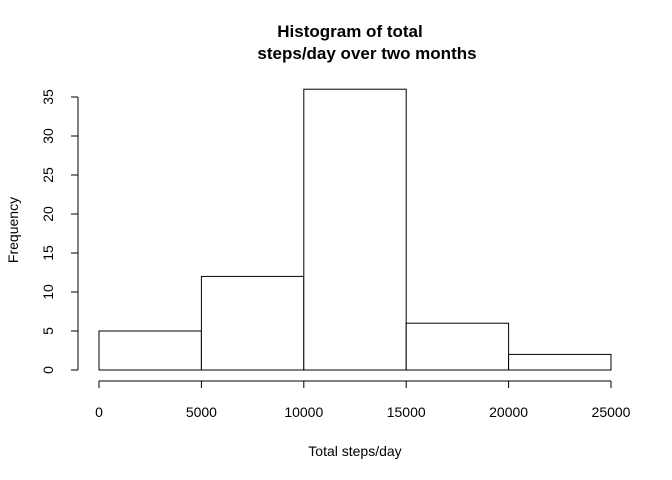  I want to click on y-tick-label: 0, so click(48, 370).